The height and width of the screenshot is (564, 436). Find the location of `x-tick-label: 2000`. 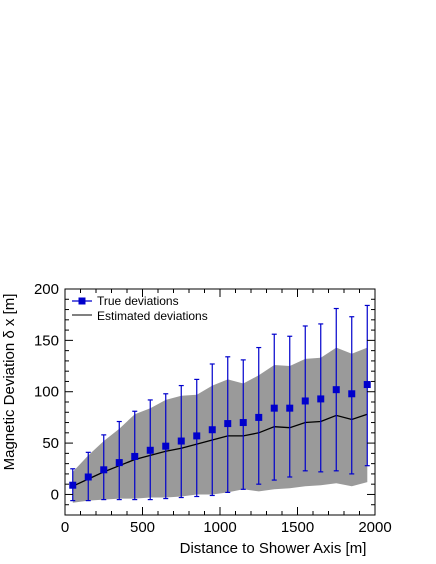

x-tick-label: 2000 is located at coordinates (374, 527).